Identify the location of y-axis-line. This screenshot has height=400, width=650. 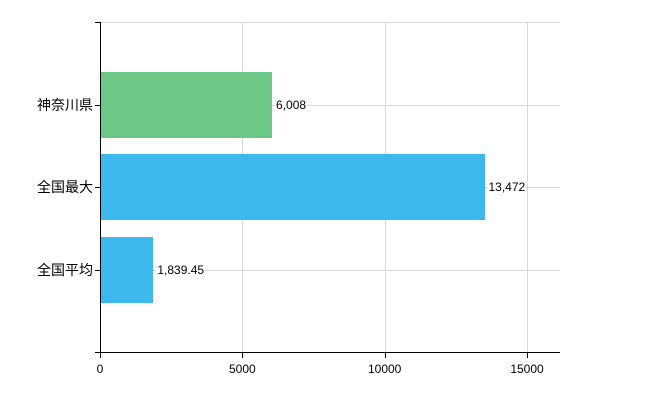
(100, 187).